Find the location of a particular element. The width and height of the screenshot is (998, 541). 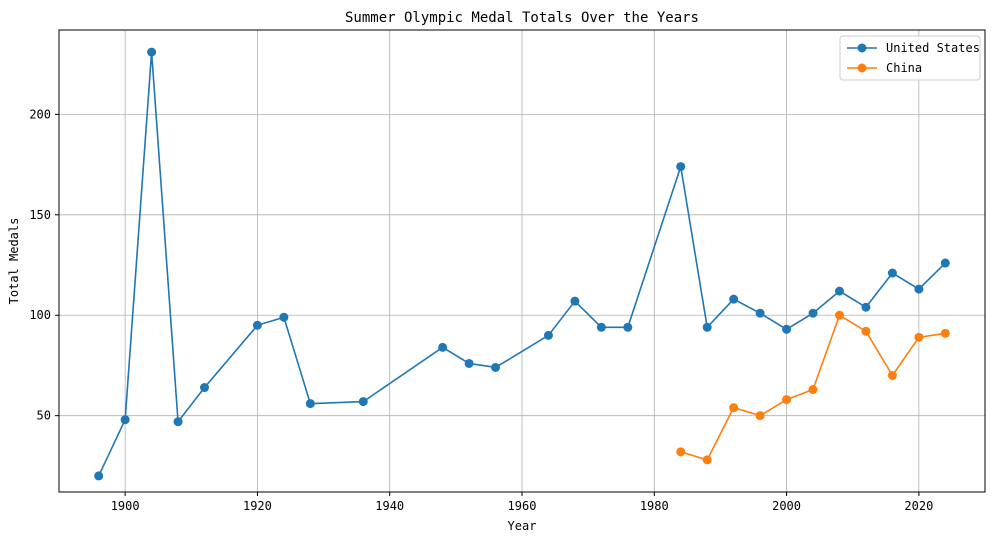

y-axis: 50 100 150 200 is located at coordinates (44, 265).